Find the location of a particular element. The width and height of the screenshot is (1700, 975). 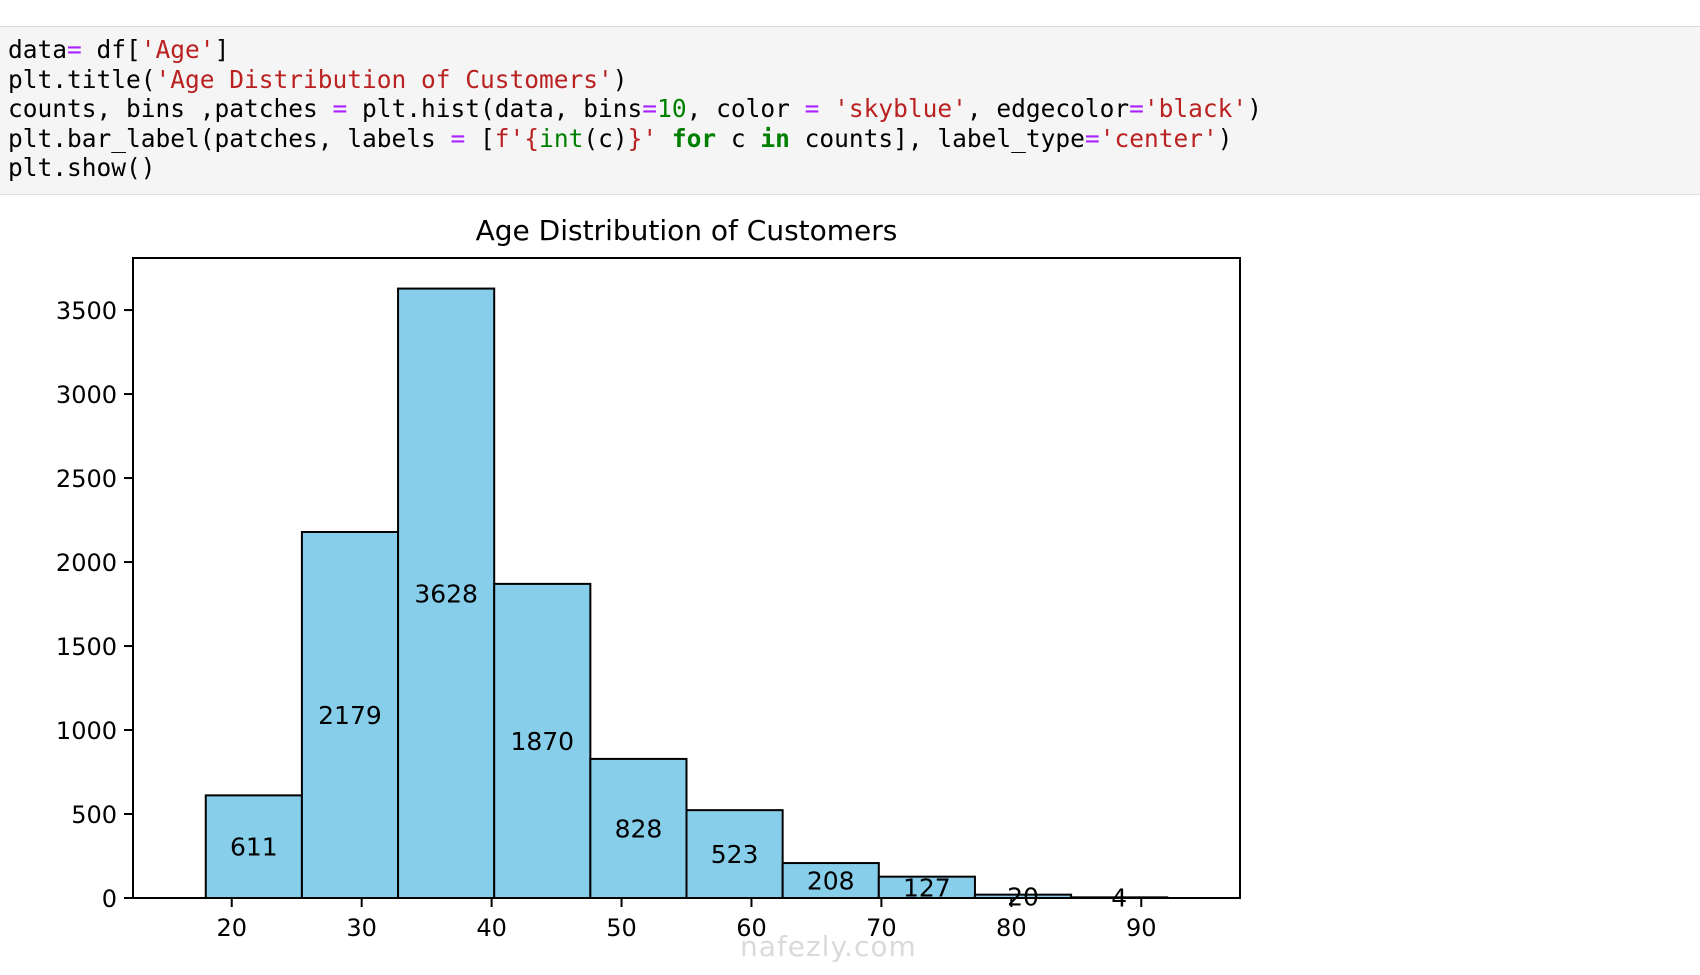

y-axis-ticks: 0 500 1000 1500 2000 2500 3000 3500 is located at coordinates (94, 605).